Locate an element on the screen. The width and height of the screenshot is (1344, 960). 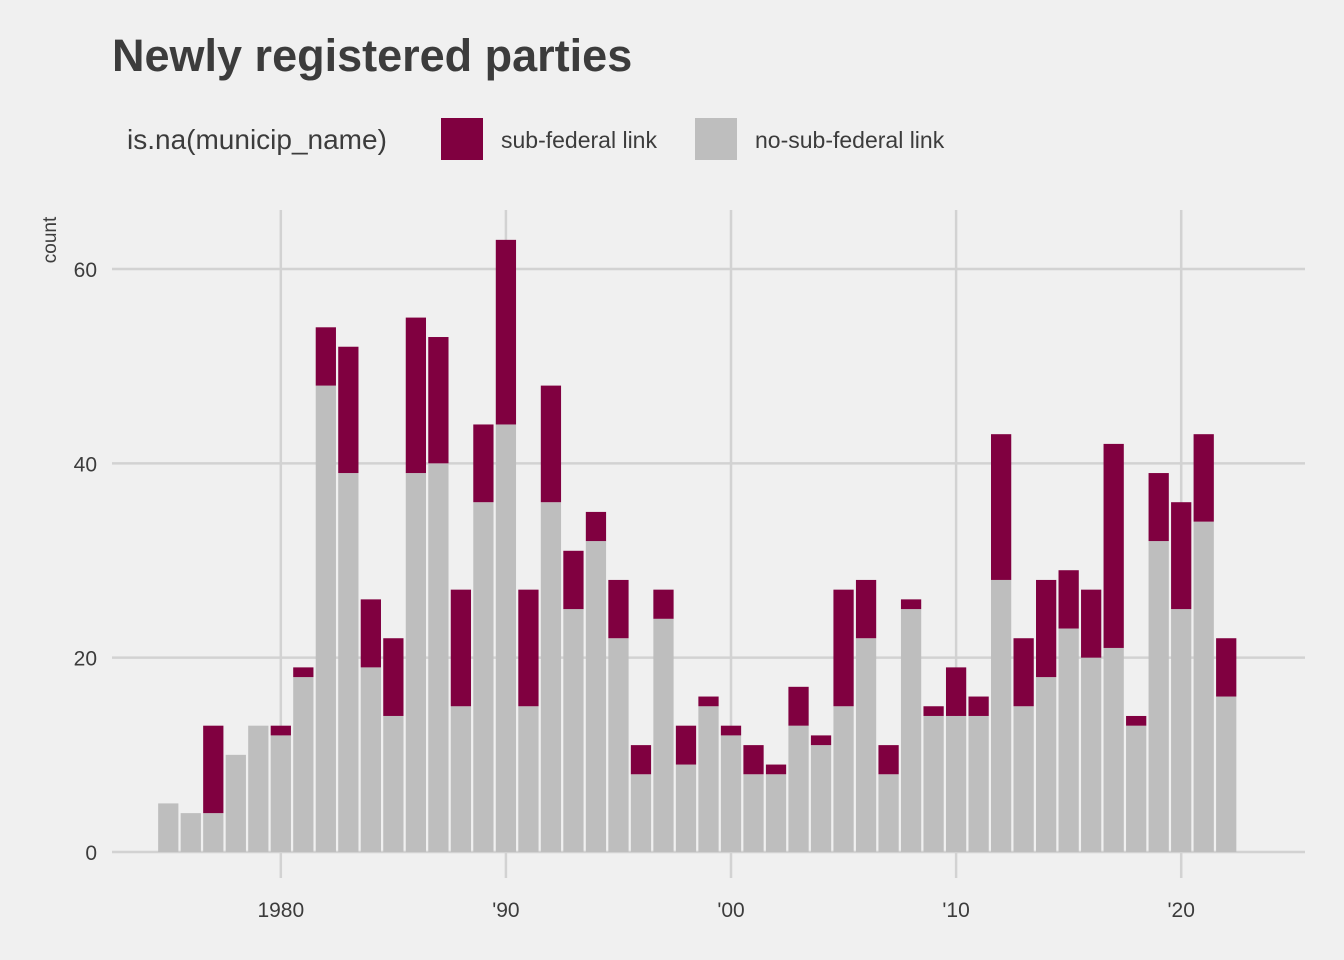
legend-label-no-sub-federal-link: no-sub-federal link is located at coordinates (850, 140).